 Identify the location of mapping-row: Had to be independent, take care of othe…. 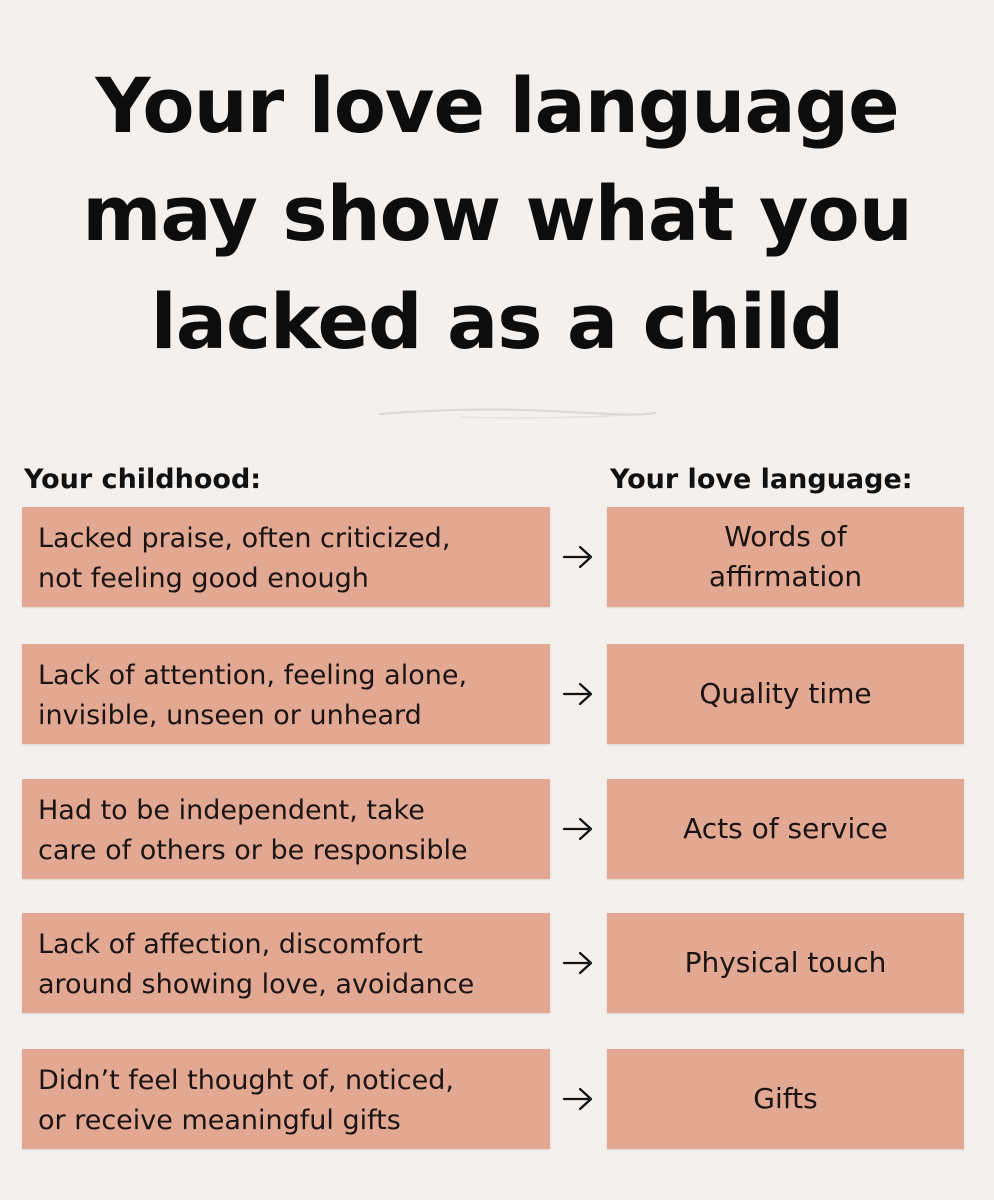
(497, 829).